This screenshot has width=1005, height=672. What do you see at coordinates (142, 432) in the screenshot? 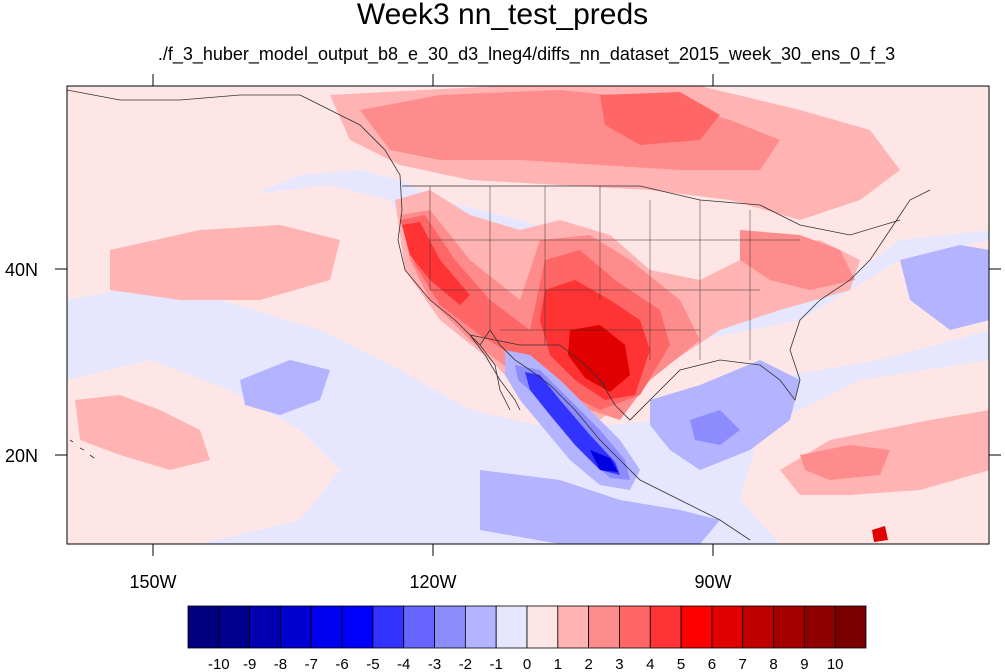
I see `field-lightred-swpac` at bounding box center [142, 432].